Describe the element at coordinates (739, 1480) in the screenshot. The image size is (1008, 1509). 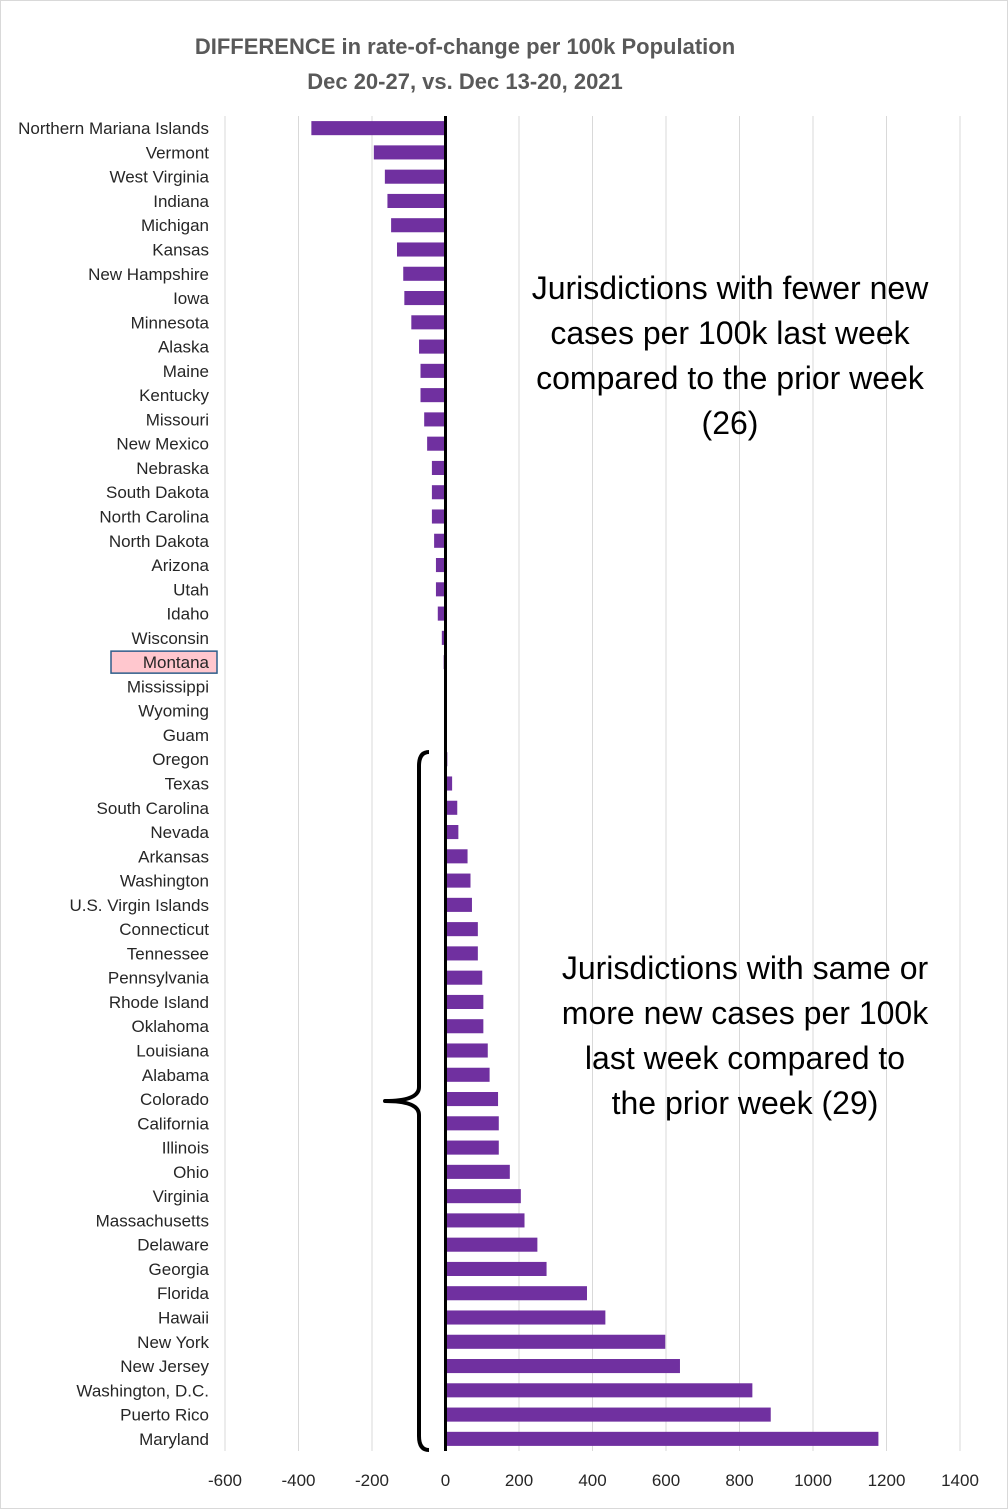
I see `x-tick-label: 800` at that location.